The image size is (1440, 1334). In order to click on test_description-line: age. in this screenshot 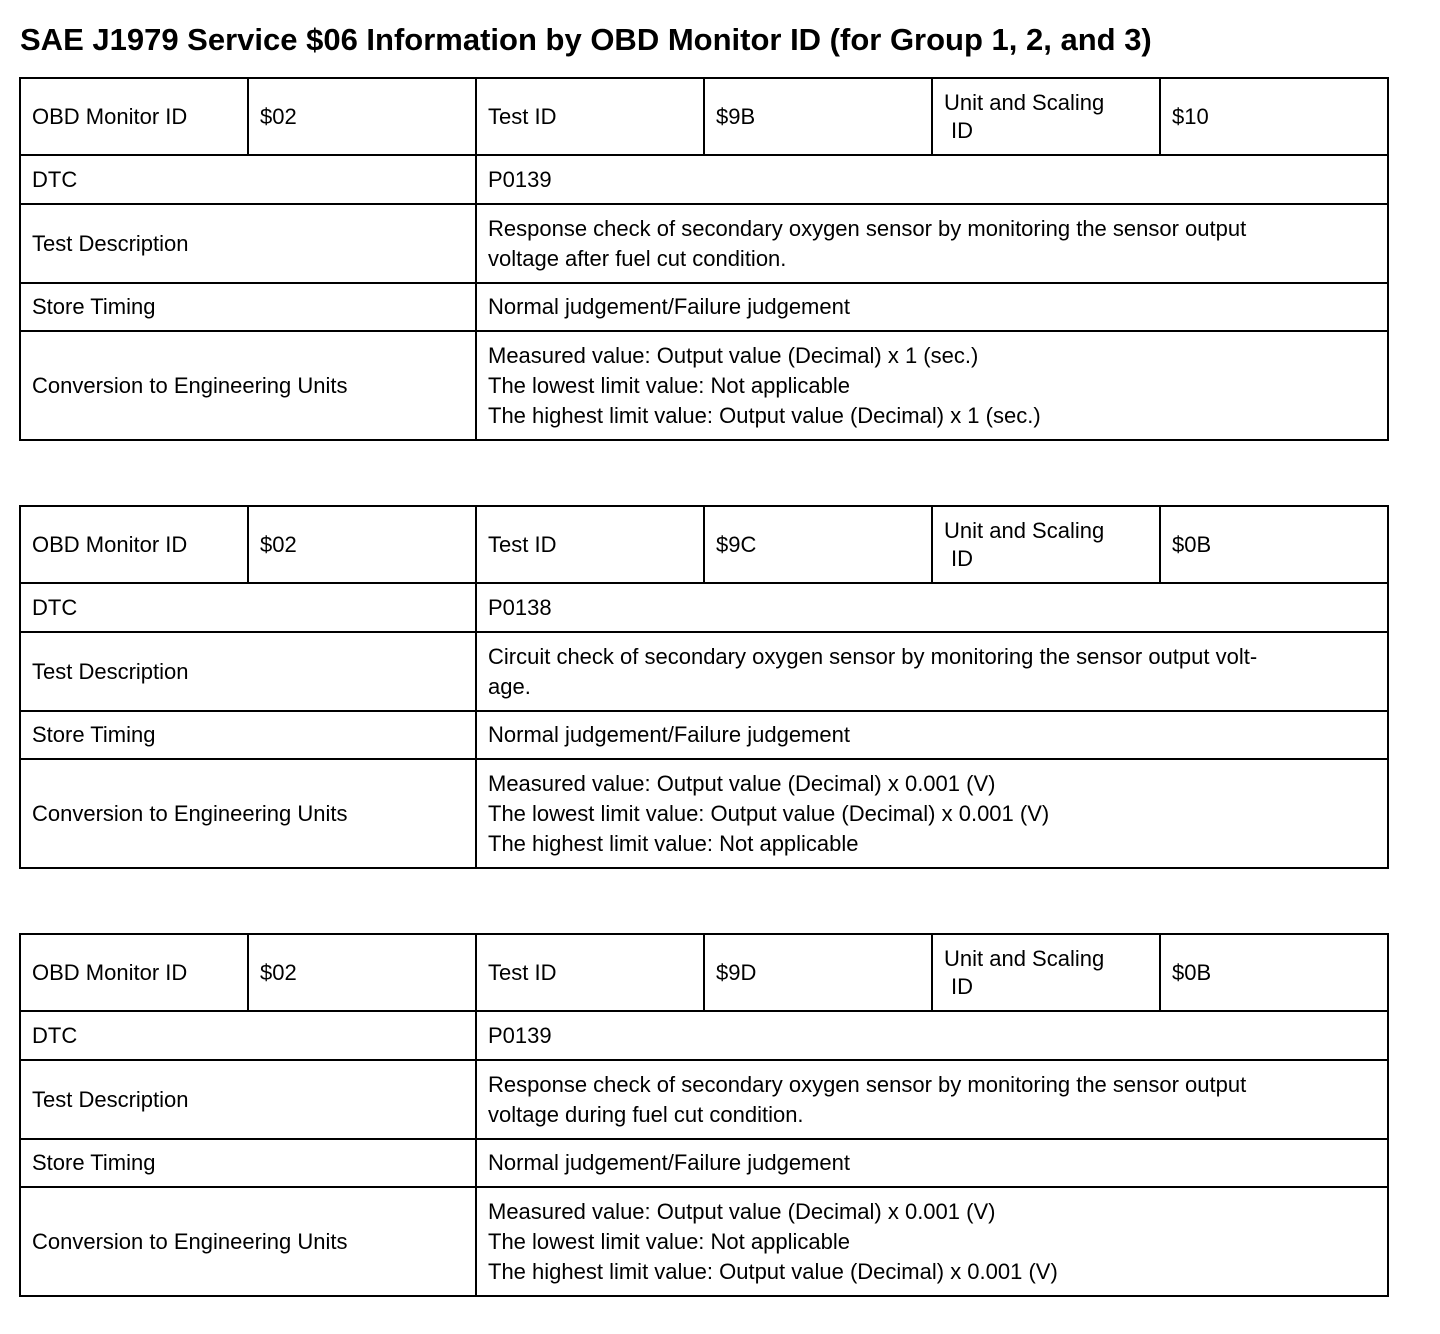, I will do `click(509, 686)`.